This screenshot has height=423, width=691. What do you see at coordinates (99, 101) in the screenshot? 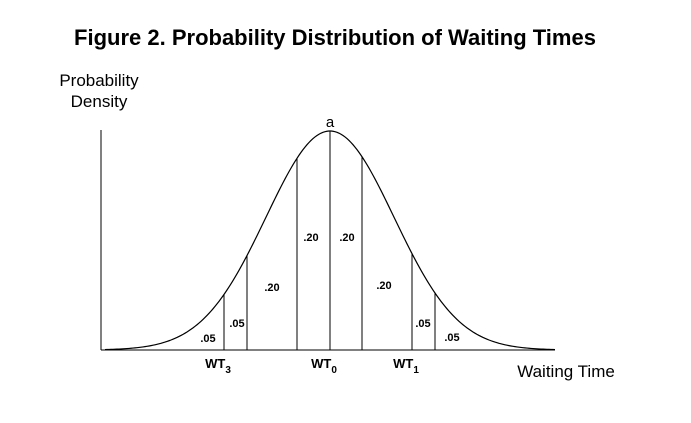
I see `y-axis-label: Density` at bounding box center [99, 101].